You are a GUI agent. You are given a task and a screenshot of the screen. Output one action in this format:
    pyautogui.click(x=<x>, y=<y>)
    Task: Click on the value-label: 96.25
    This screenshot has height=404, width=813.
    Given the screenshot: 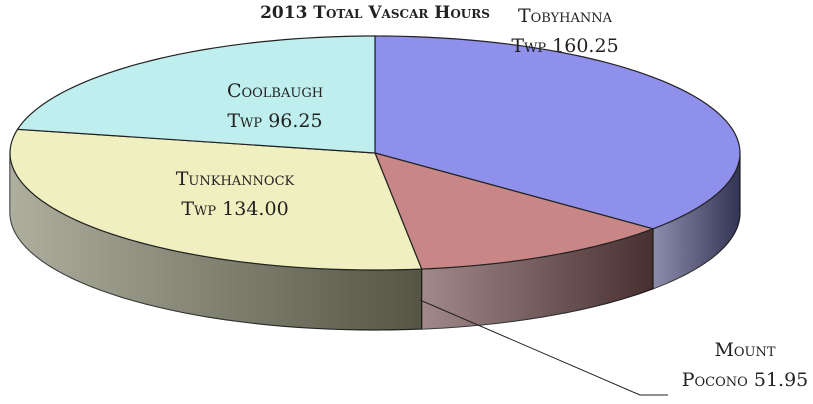 What is the action you would take?
    pyautogui.click(x=295, y=121)
    